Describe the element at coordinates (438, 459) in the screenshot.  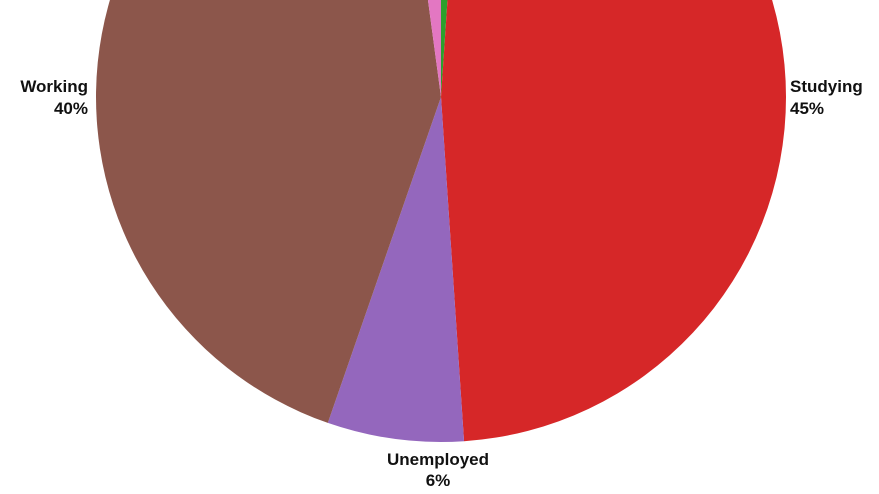
I see `slice-label-unemployed: Unemployed` at that location.